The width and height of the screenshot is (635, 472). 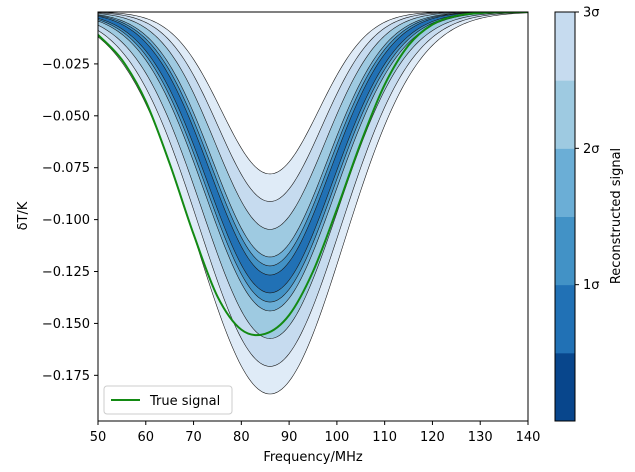 I want to click on legend-box, so click(x=168, y=400).